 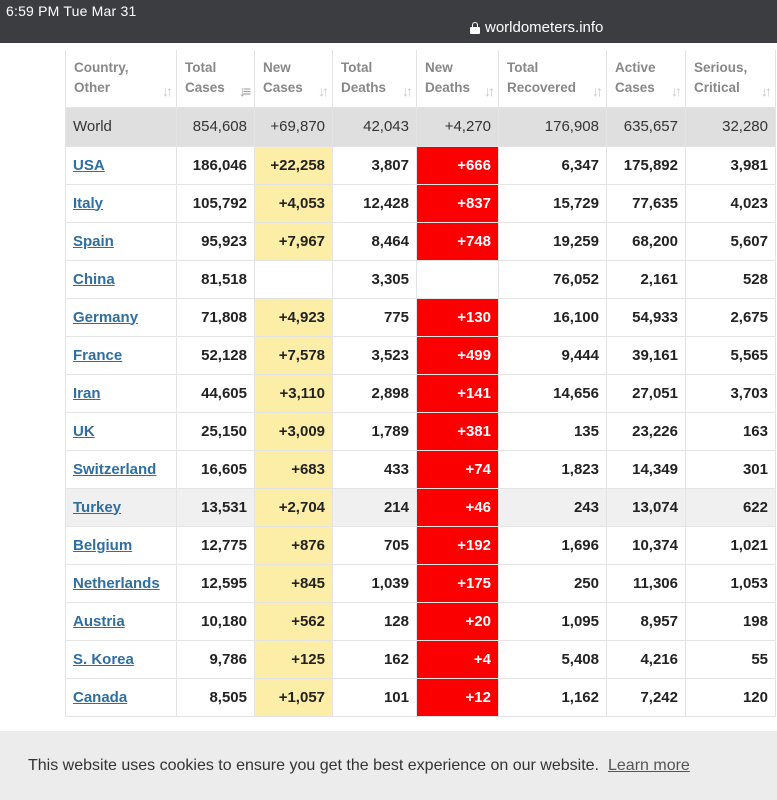 What do you see at coordinates (215, 241) in the screenshot?
I see `total-cases-cell: 95,923` at bounding box center [215, 241].